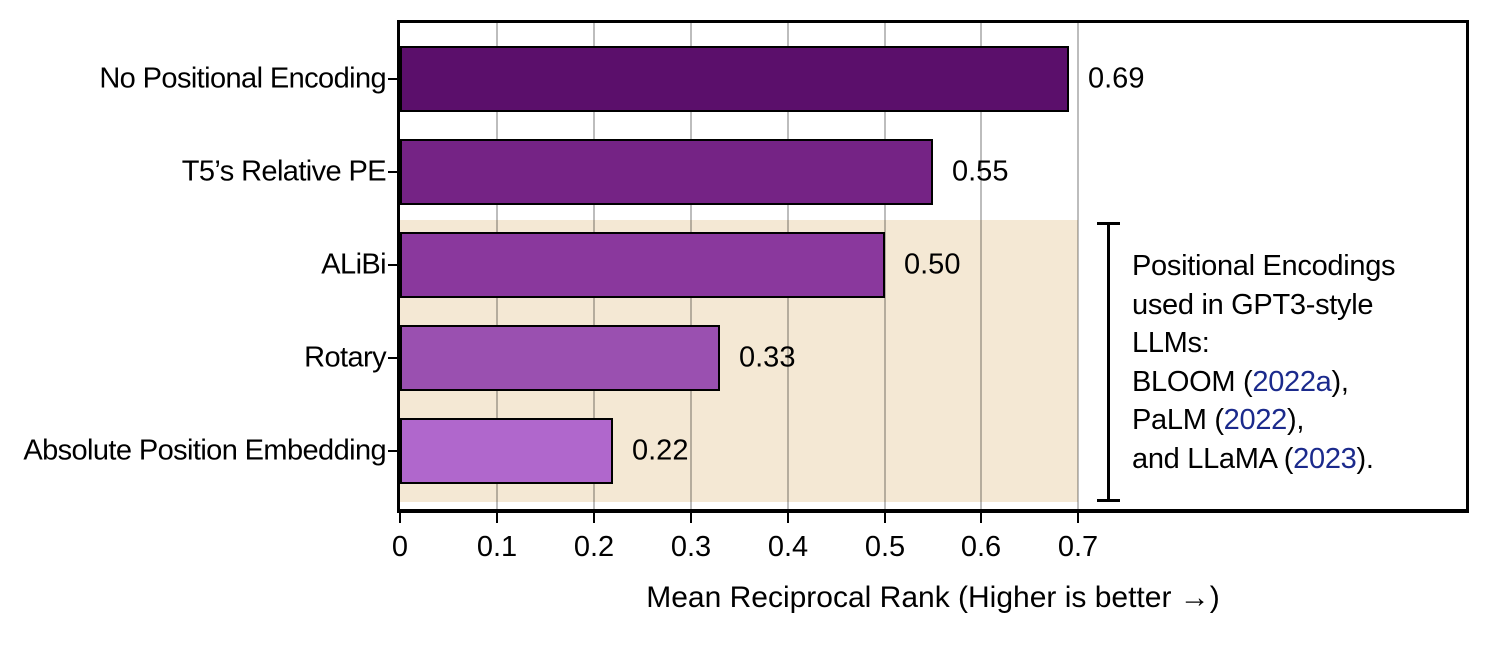 Image resolution: width=1502 pixels, height=648 pixels. Describe the element at coordinates (1108, 362) in the screenshot. I see `bracket-line` at that location.